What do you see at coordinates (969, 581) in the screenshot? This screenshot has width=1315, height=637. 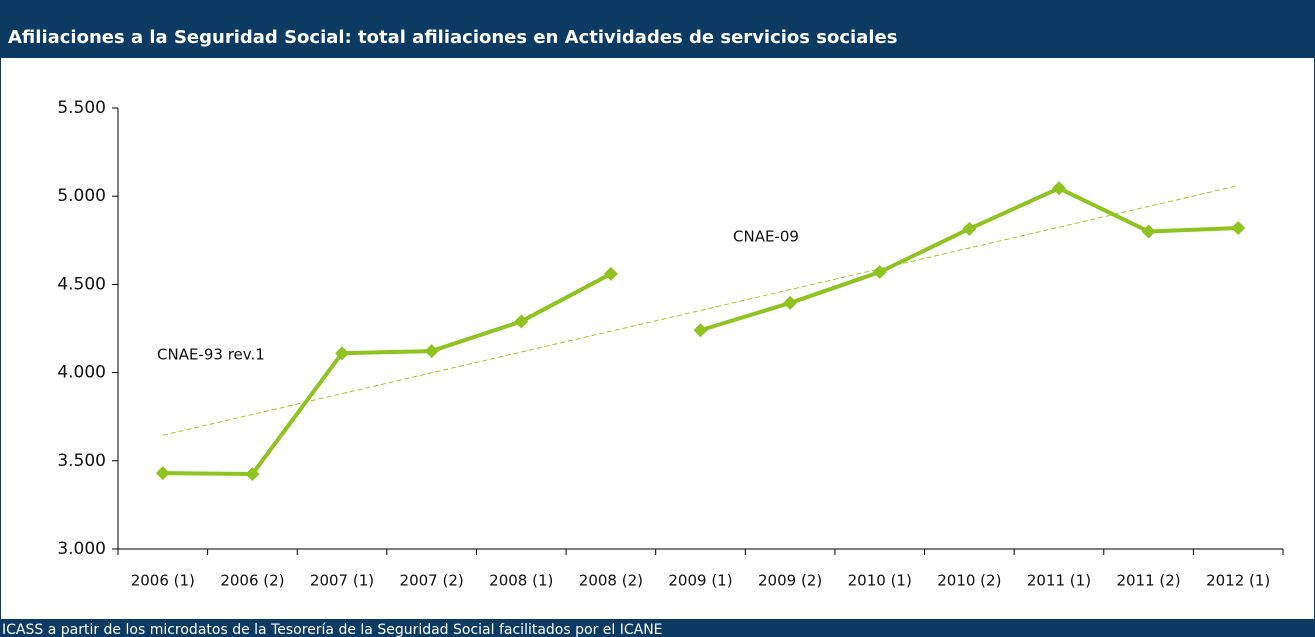 I see `x-tick-label: 2010 (2)` at bounding box center [969, 581].